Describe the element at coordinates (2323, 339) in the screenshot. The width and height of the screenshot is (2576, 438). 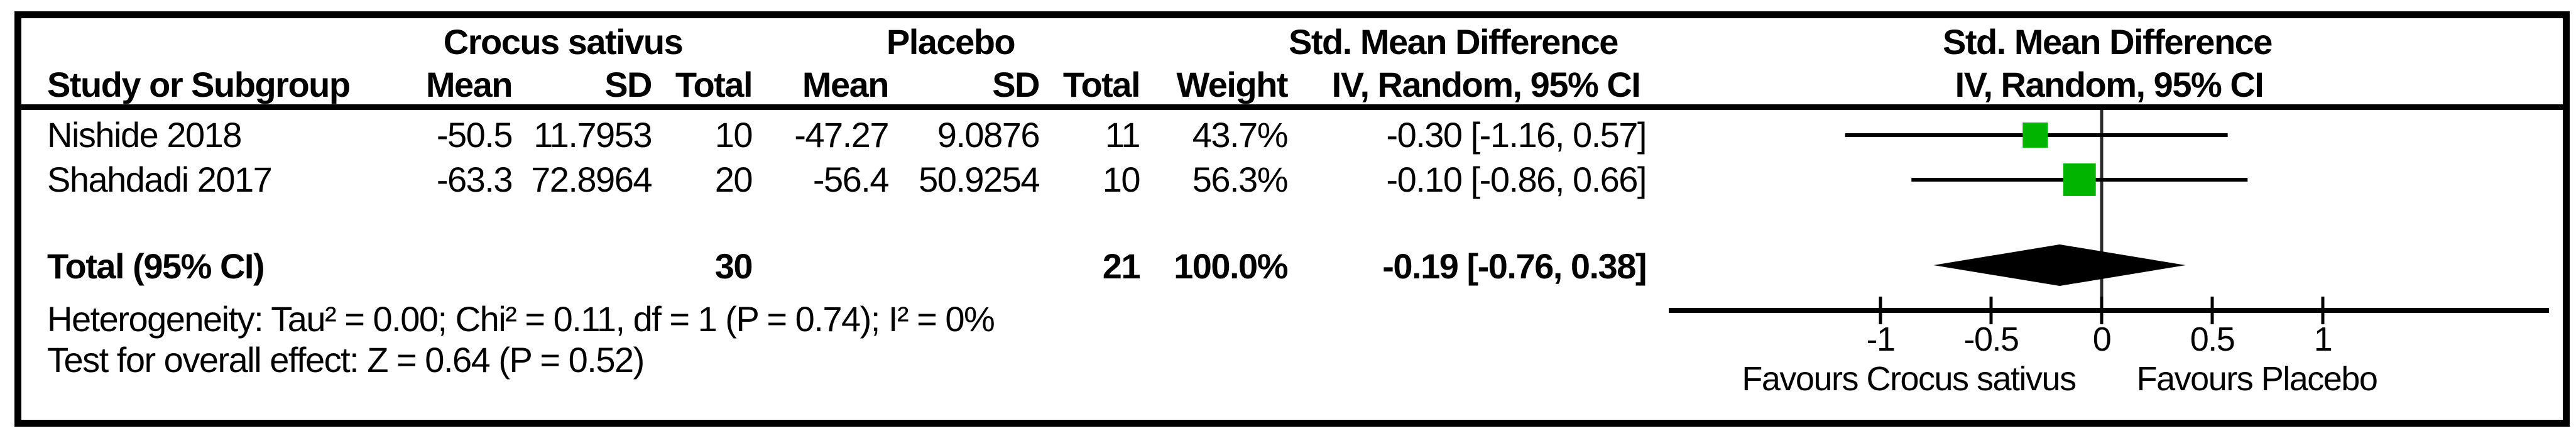
I see `axis-tick-label: 1` at that location.